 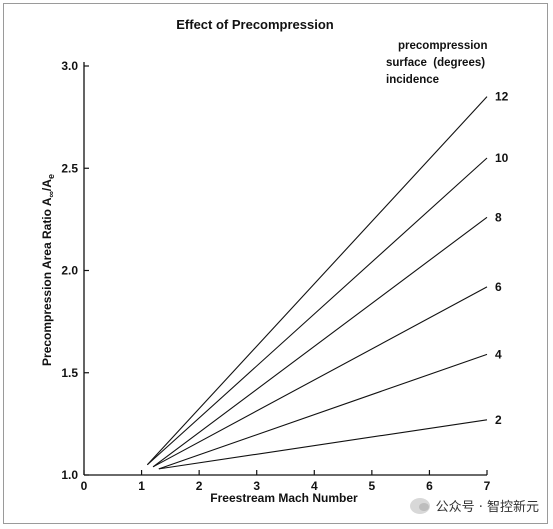 What do you see at coordinates (372, 486) in the screenshot?
I see `x-tick-label: 5` at bounding box center [372, 486].